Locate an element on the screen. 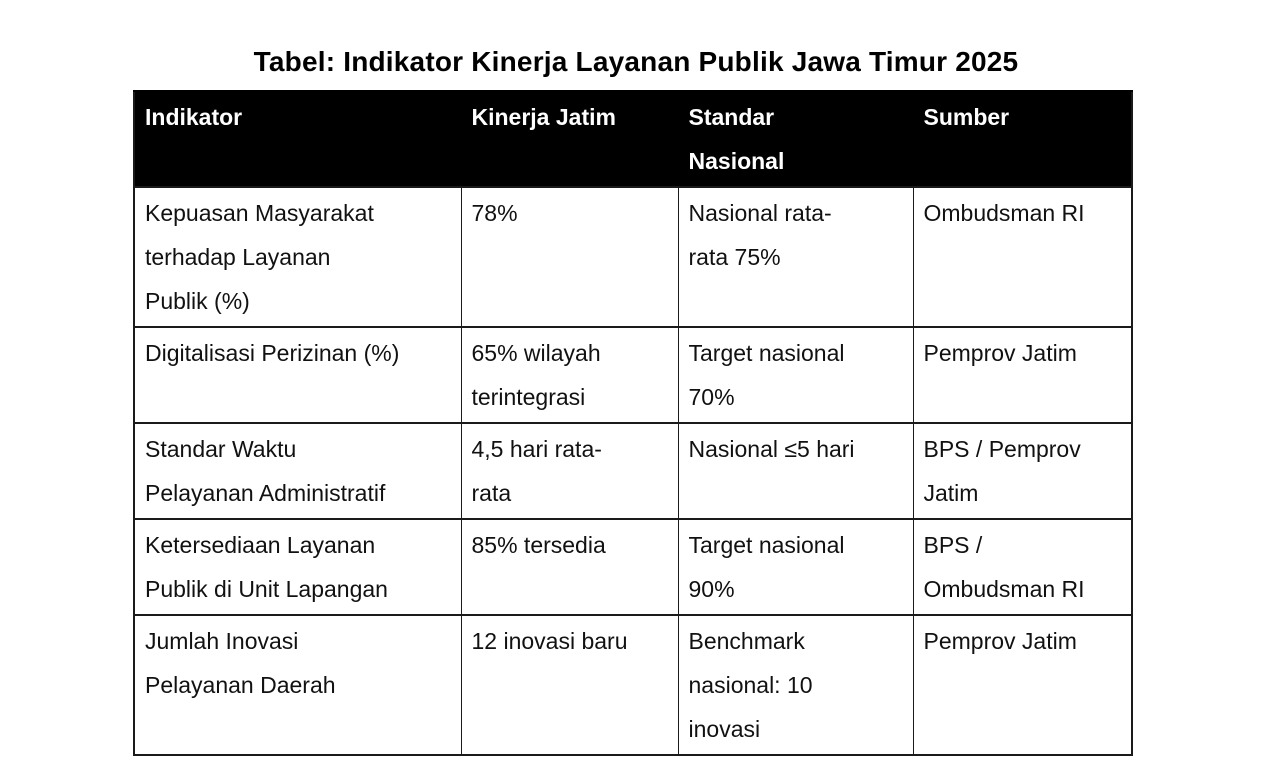 The height and width of the screenshot is (782, 1272). cell-indikator: Digitalisasi Perizinan (%) is located at coordinates (297, 375).